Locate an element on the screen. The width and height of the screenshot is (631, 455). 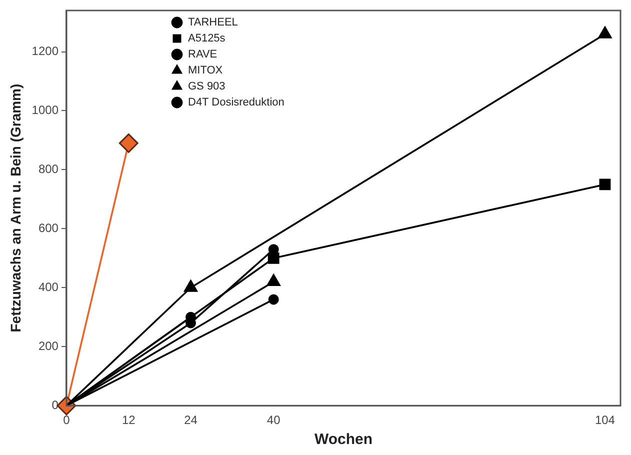
x-axis-title: Wochen is located at coordinates (343, 439).